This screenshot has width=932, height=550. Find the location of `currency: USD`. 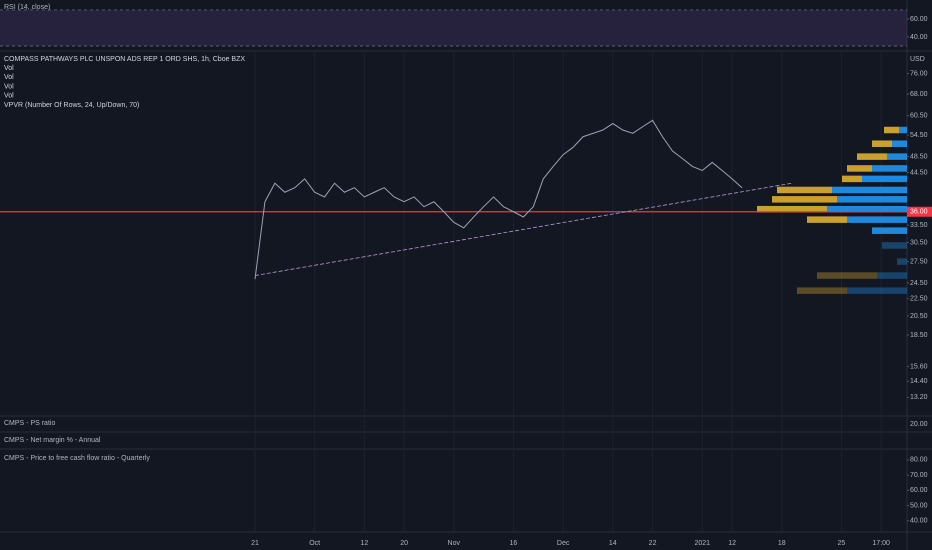

currency: USD is located at coordinates (917, 59).